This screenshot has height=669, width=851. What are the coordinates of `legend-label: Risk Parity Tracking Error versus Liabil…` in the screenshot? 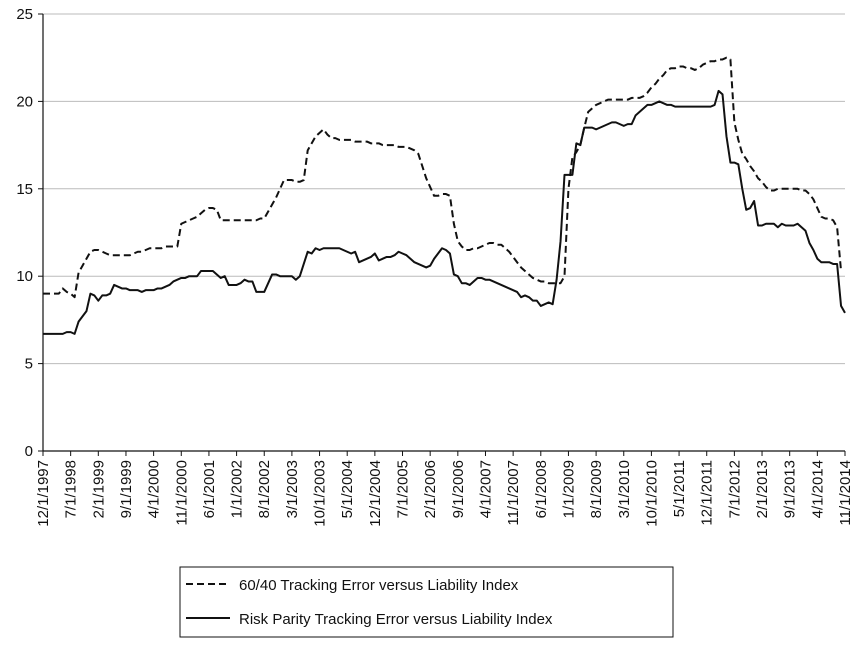 It's located at (396, 619).